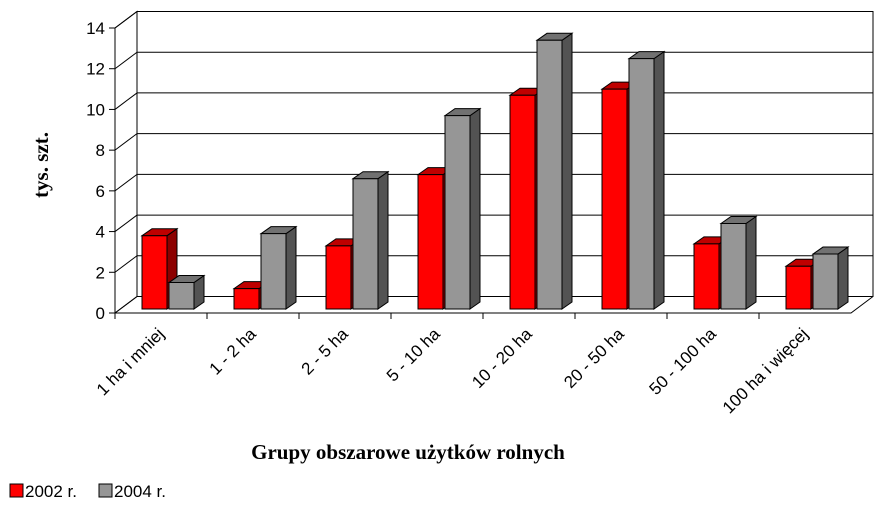 The height and width of the screenshot is (515, 876). Describe the element at coordinates (325, 351) in the screenshot. I see `x-tick-label: 2 - 5 ha` at that location.